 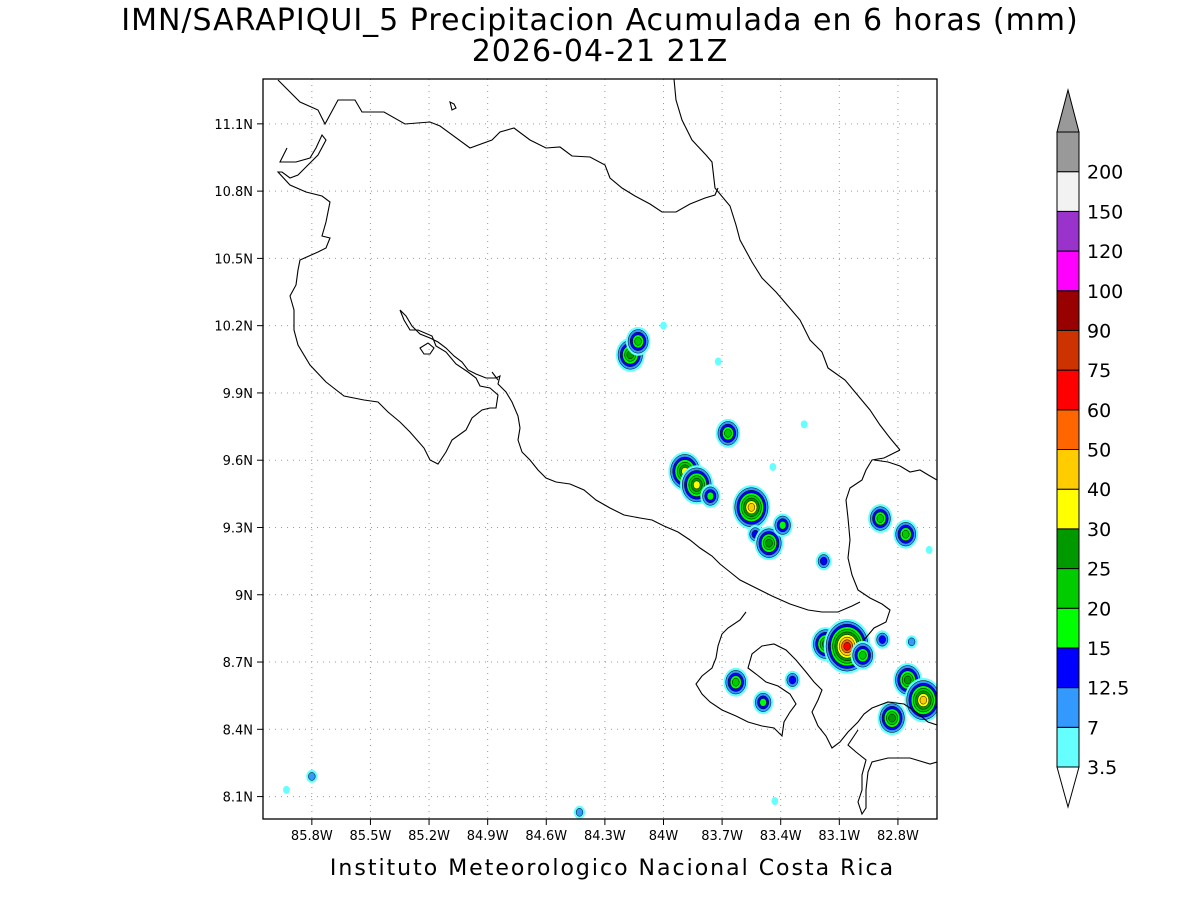 What do you see at coordinates (1099, 371) in the screenshot?
I see `colorbar-label: 75` at bounding box center [1099, 371].